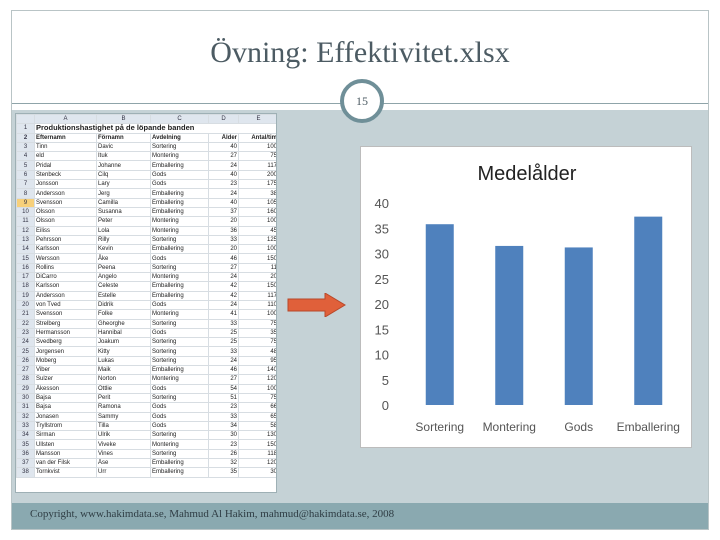 The image size is (720, 540). Describe the element at coordinates (223, 333) in the screenshot. I see `table-cell: 25` at that location.